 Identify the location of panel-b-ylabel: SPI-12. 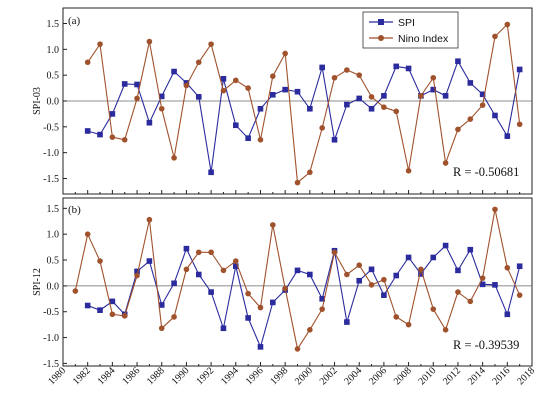
(37, 282).